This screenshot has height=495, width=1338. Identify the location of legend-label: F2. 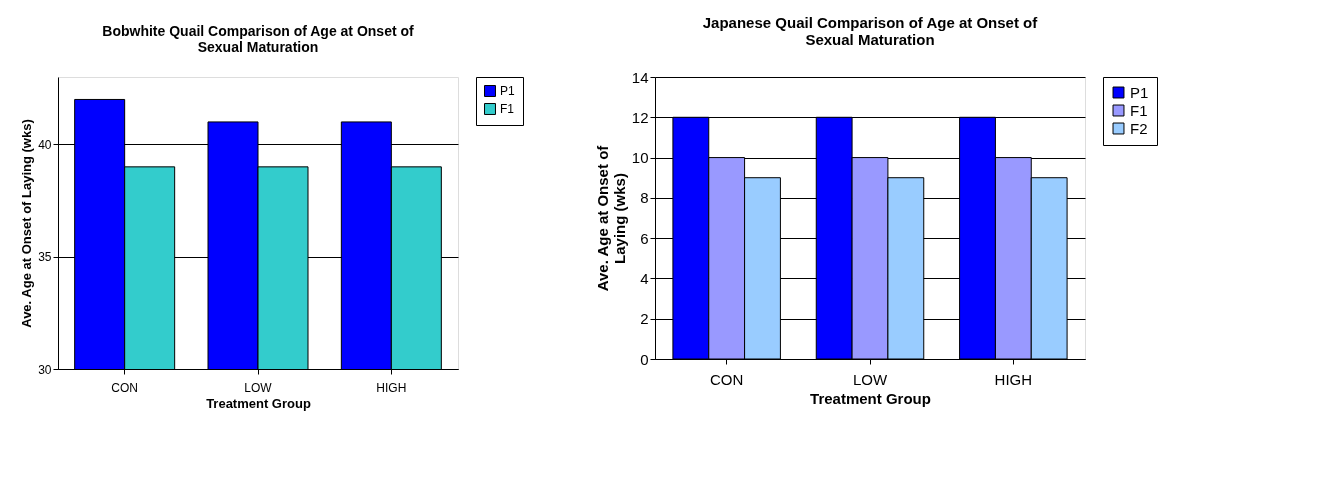
(1139, 128).